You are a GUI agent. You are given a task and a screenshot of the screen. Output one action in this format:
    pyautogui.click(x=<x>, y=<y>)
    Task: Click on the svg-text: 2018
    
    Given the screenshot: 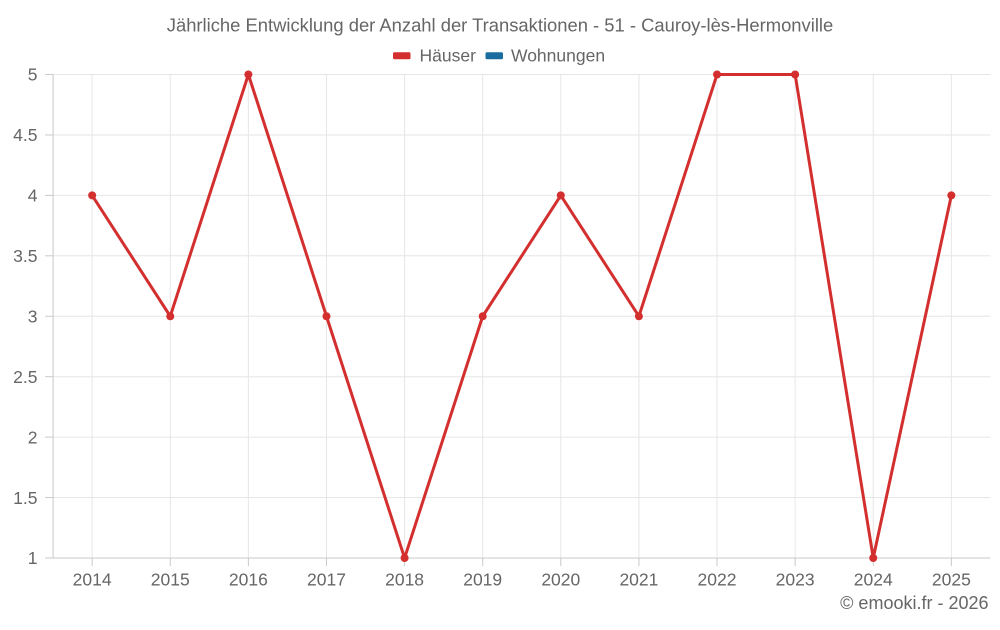 What is the action you would take?
    pyautogui.click(x=404, y=580)
    